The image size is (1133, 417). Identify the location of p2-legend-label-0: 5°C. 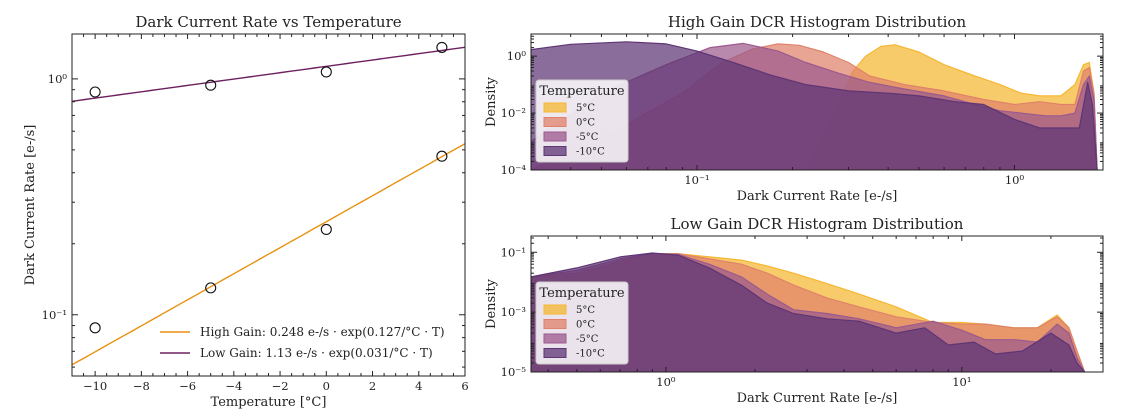
(585, 108).